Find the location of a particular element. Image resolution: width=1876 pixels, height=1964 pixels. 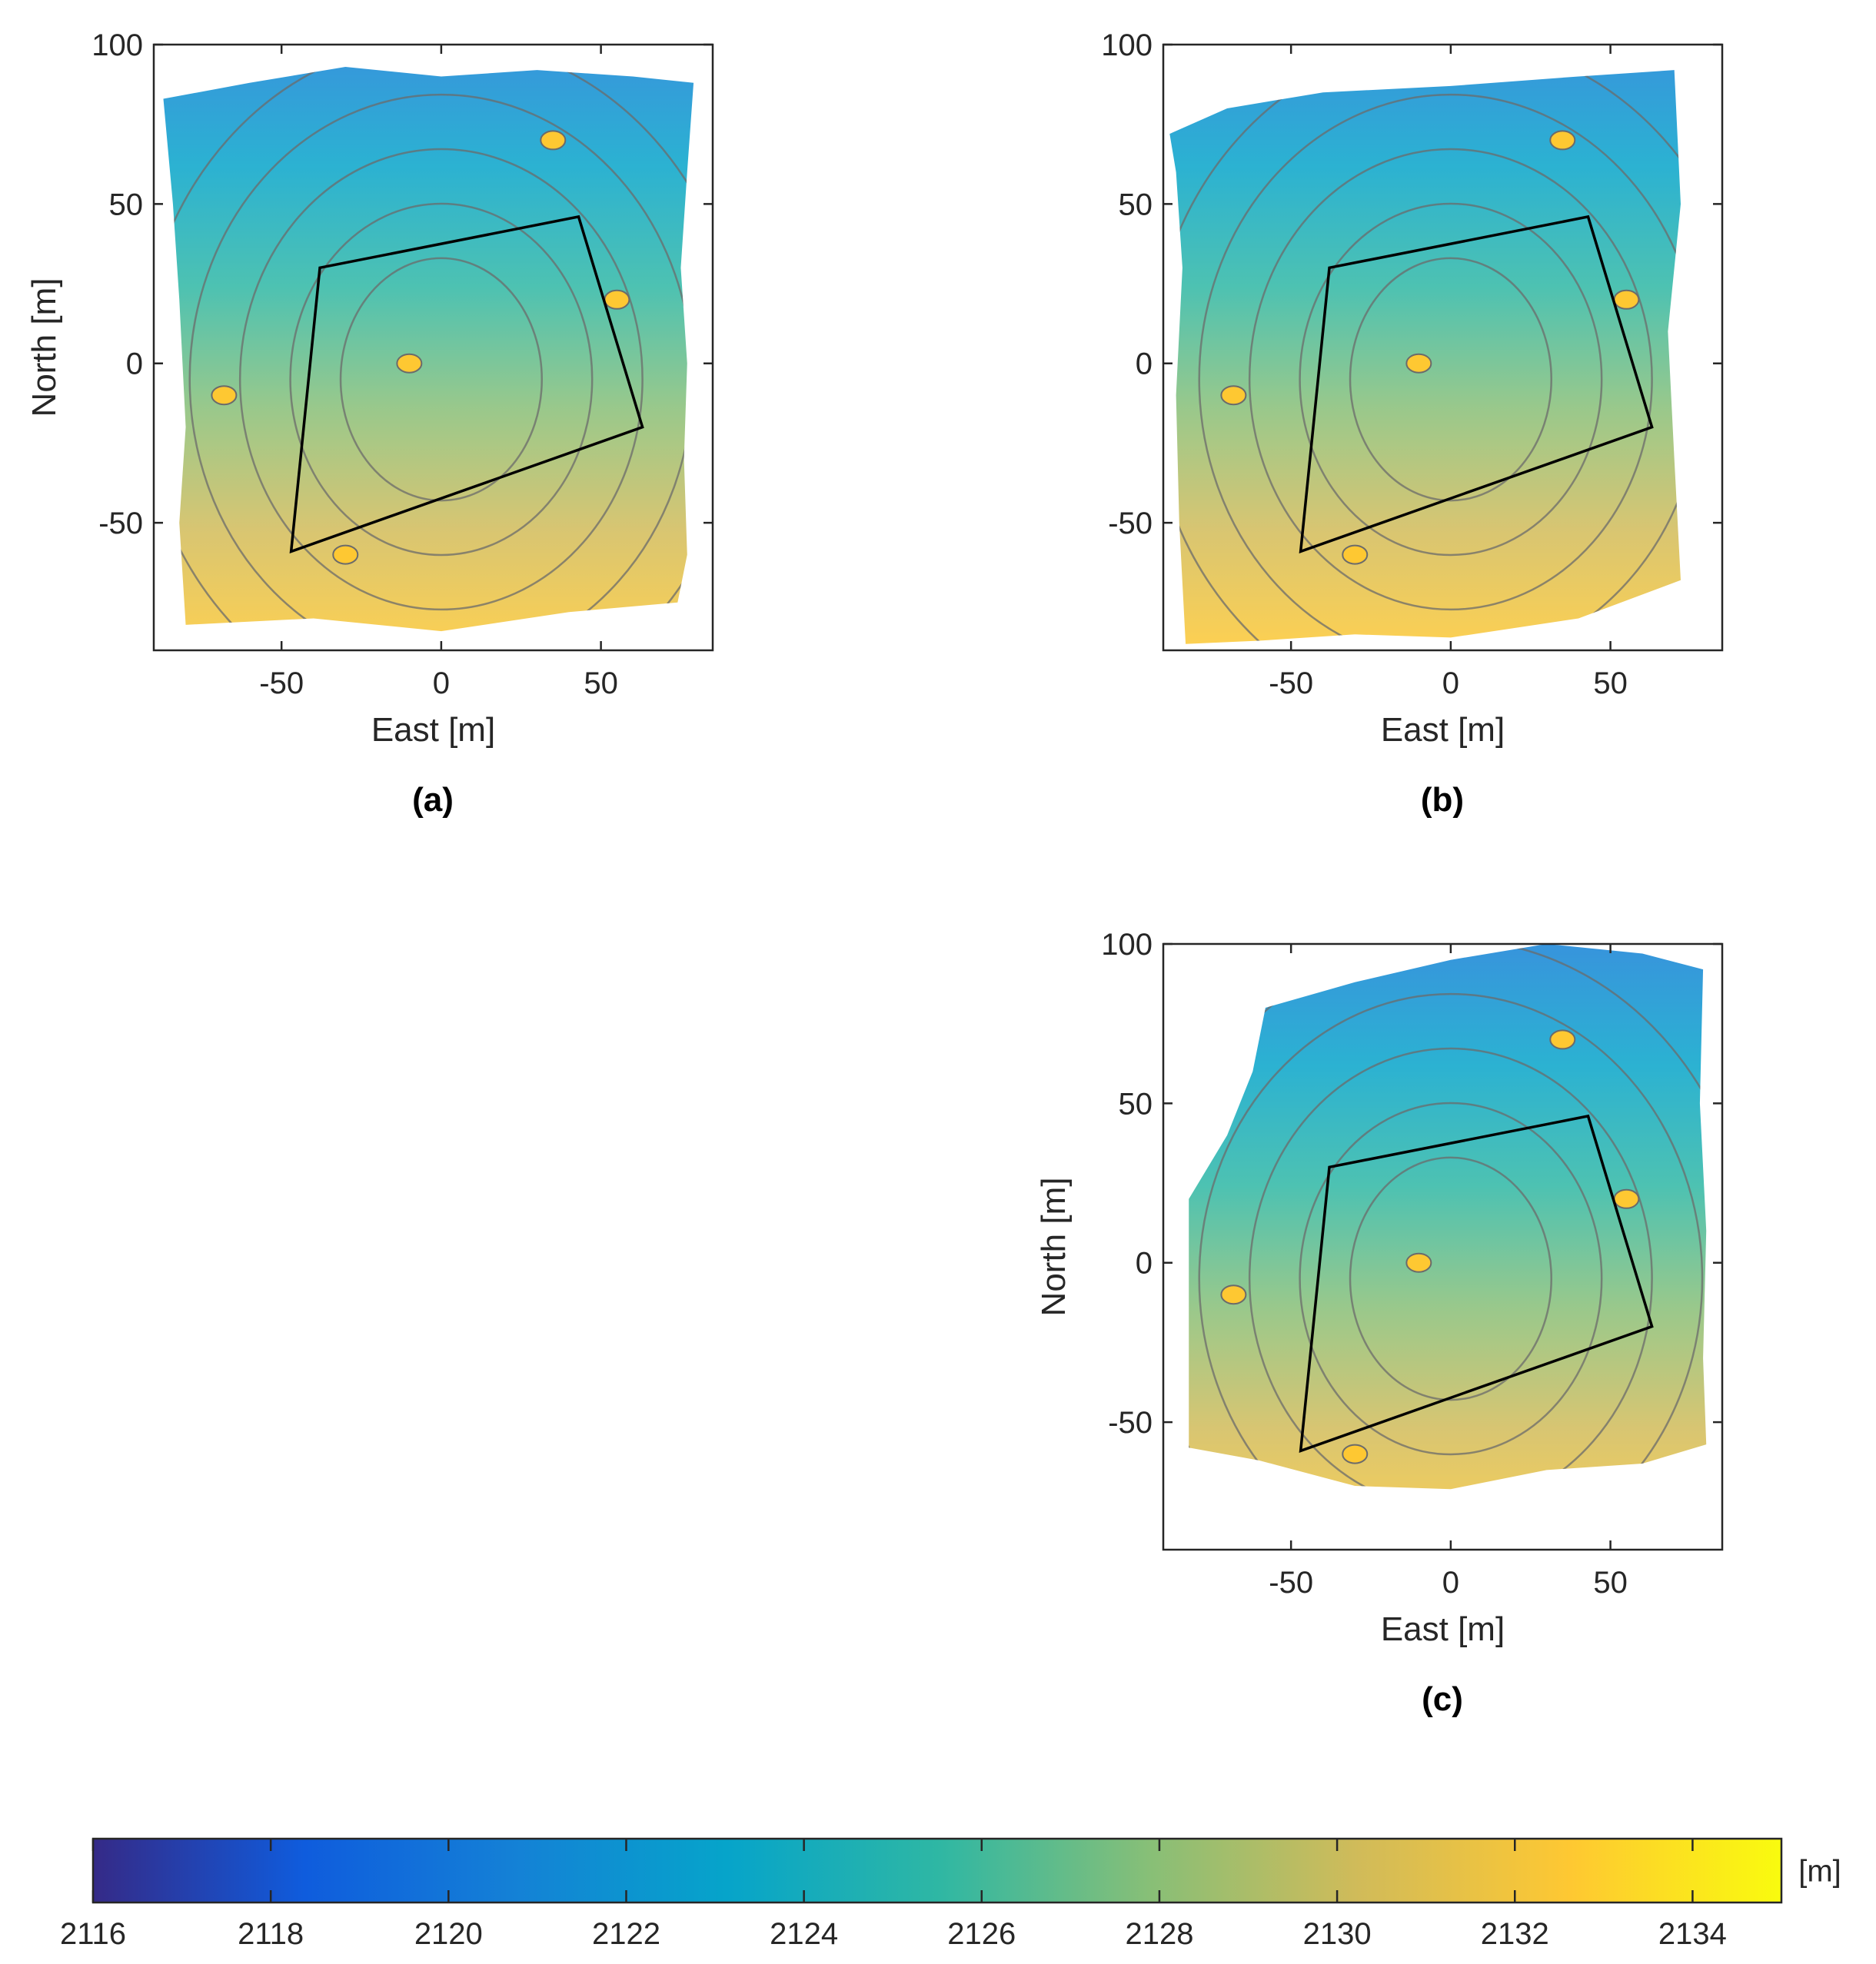

panel-c: -50 0 50 -50 0 50 100 East [m] North [m] (c) is located at coordinates (1379, 1323).